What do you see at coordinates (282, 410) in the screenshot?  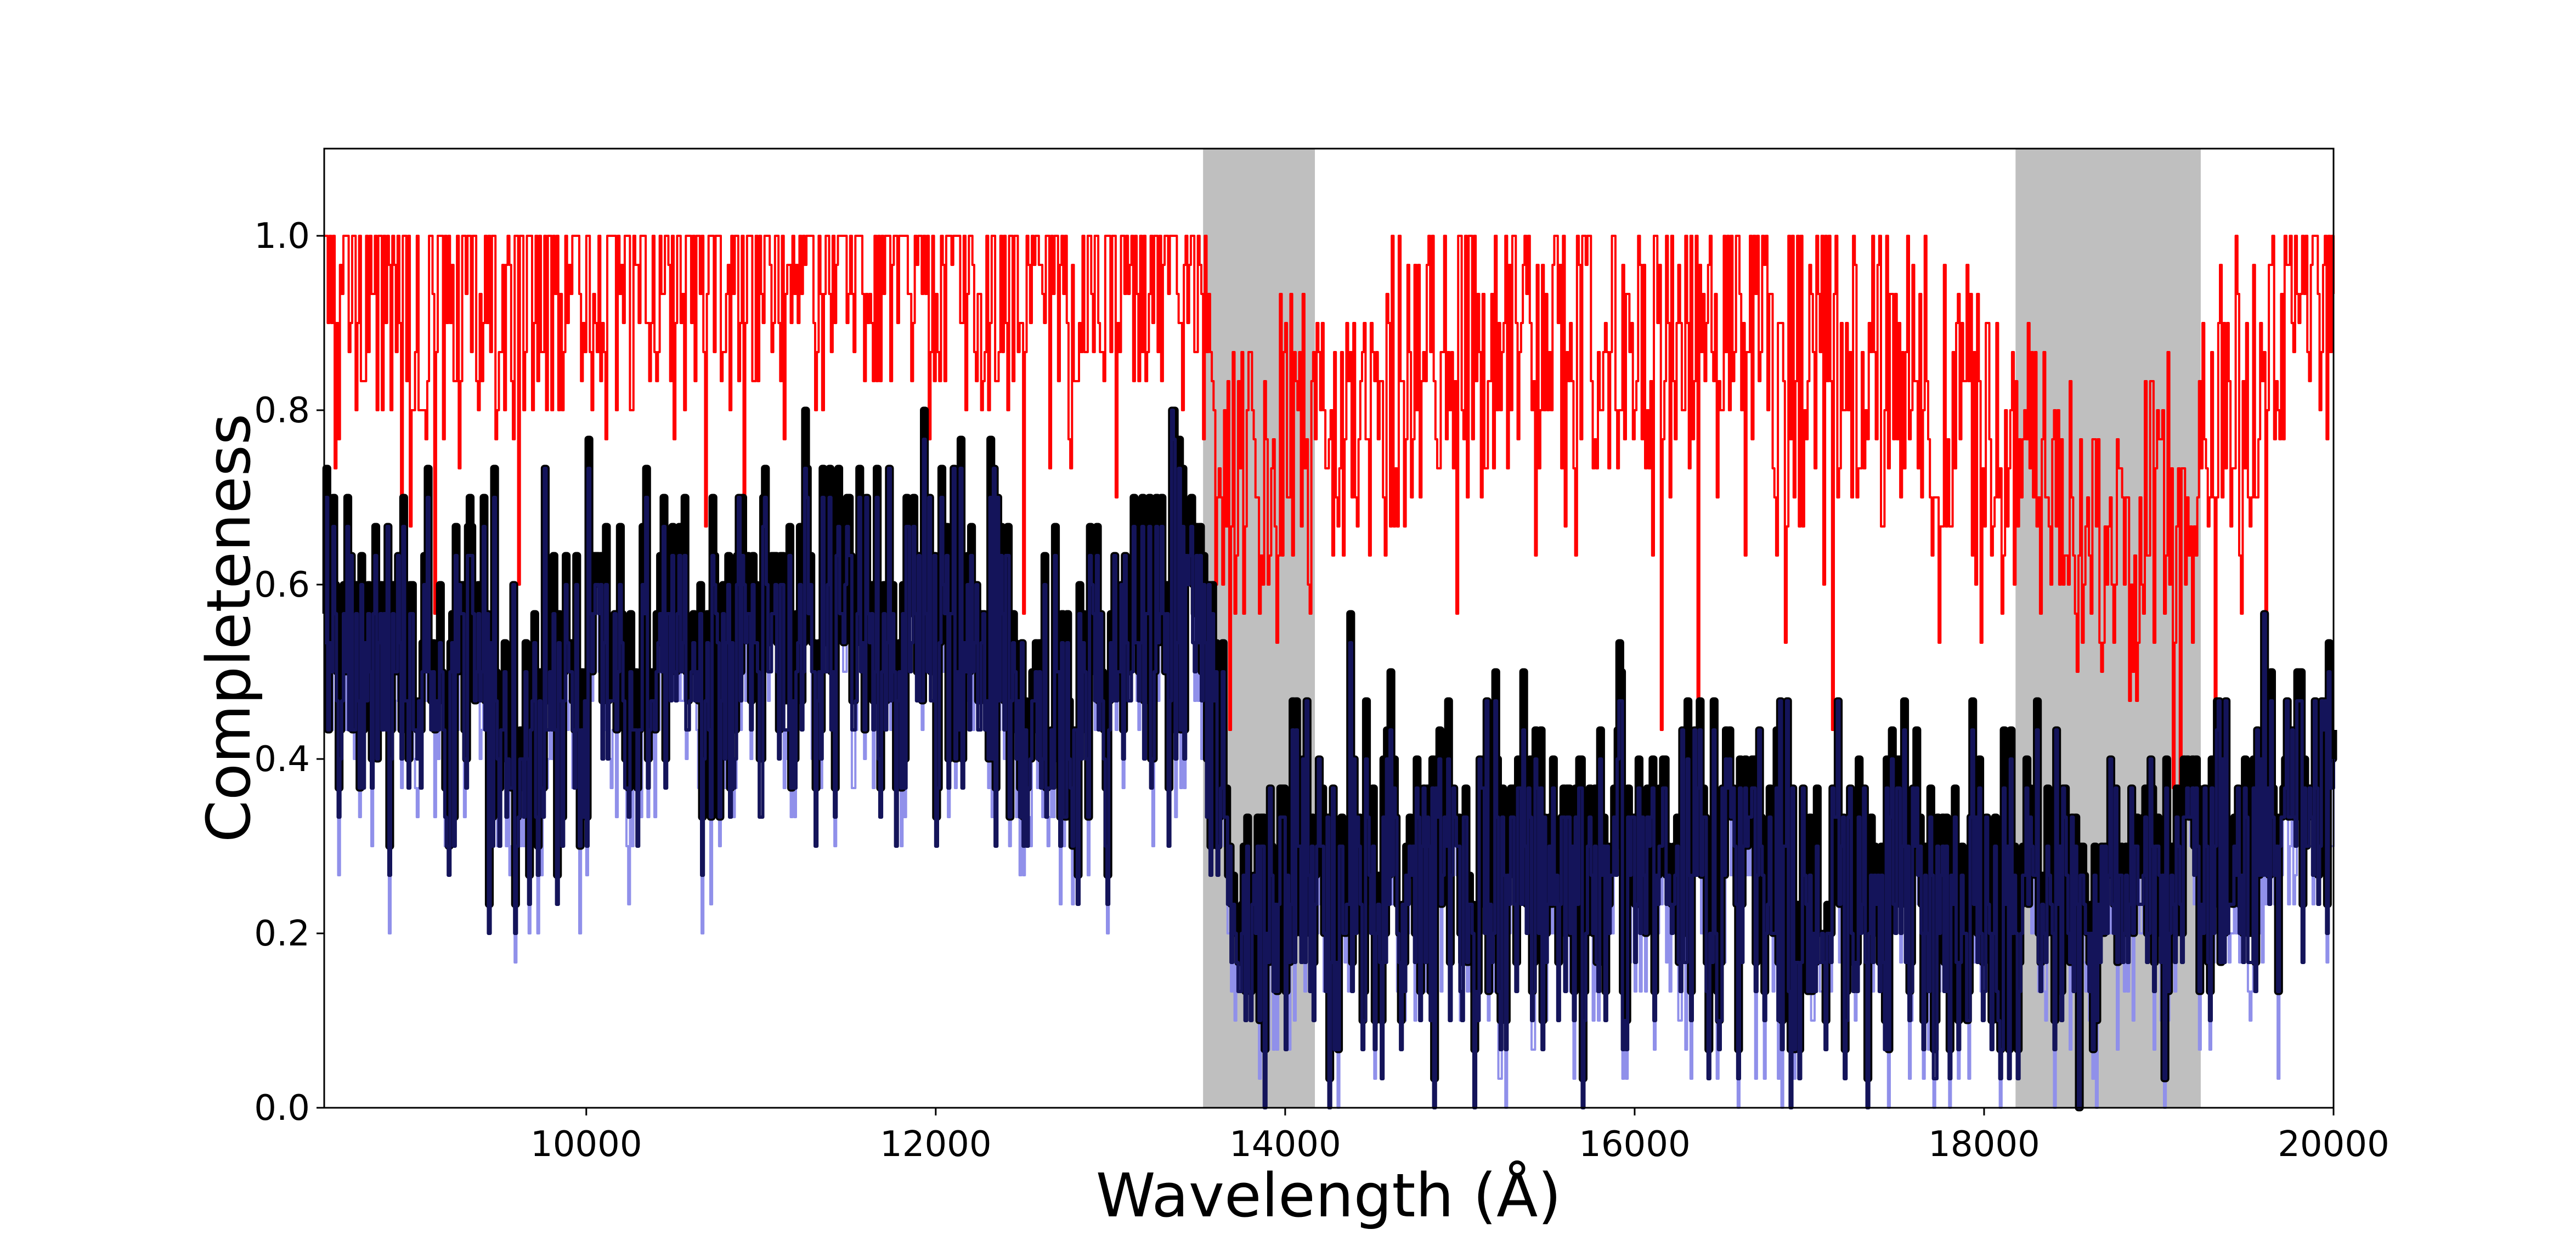 I see `y-tick-label: 0.8` at bounding box center [282, 410].